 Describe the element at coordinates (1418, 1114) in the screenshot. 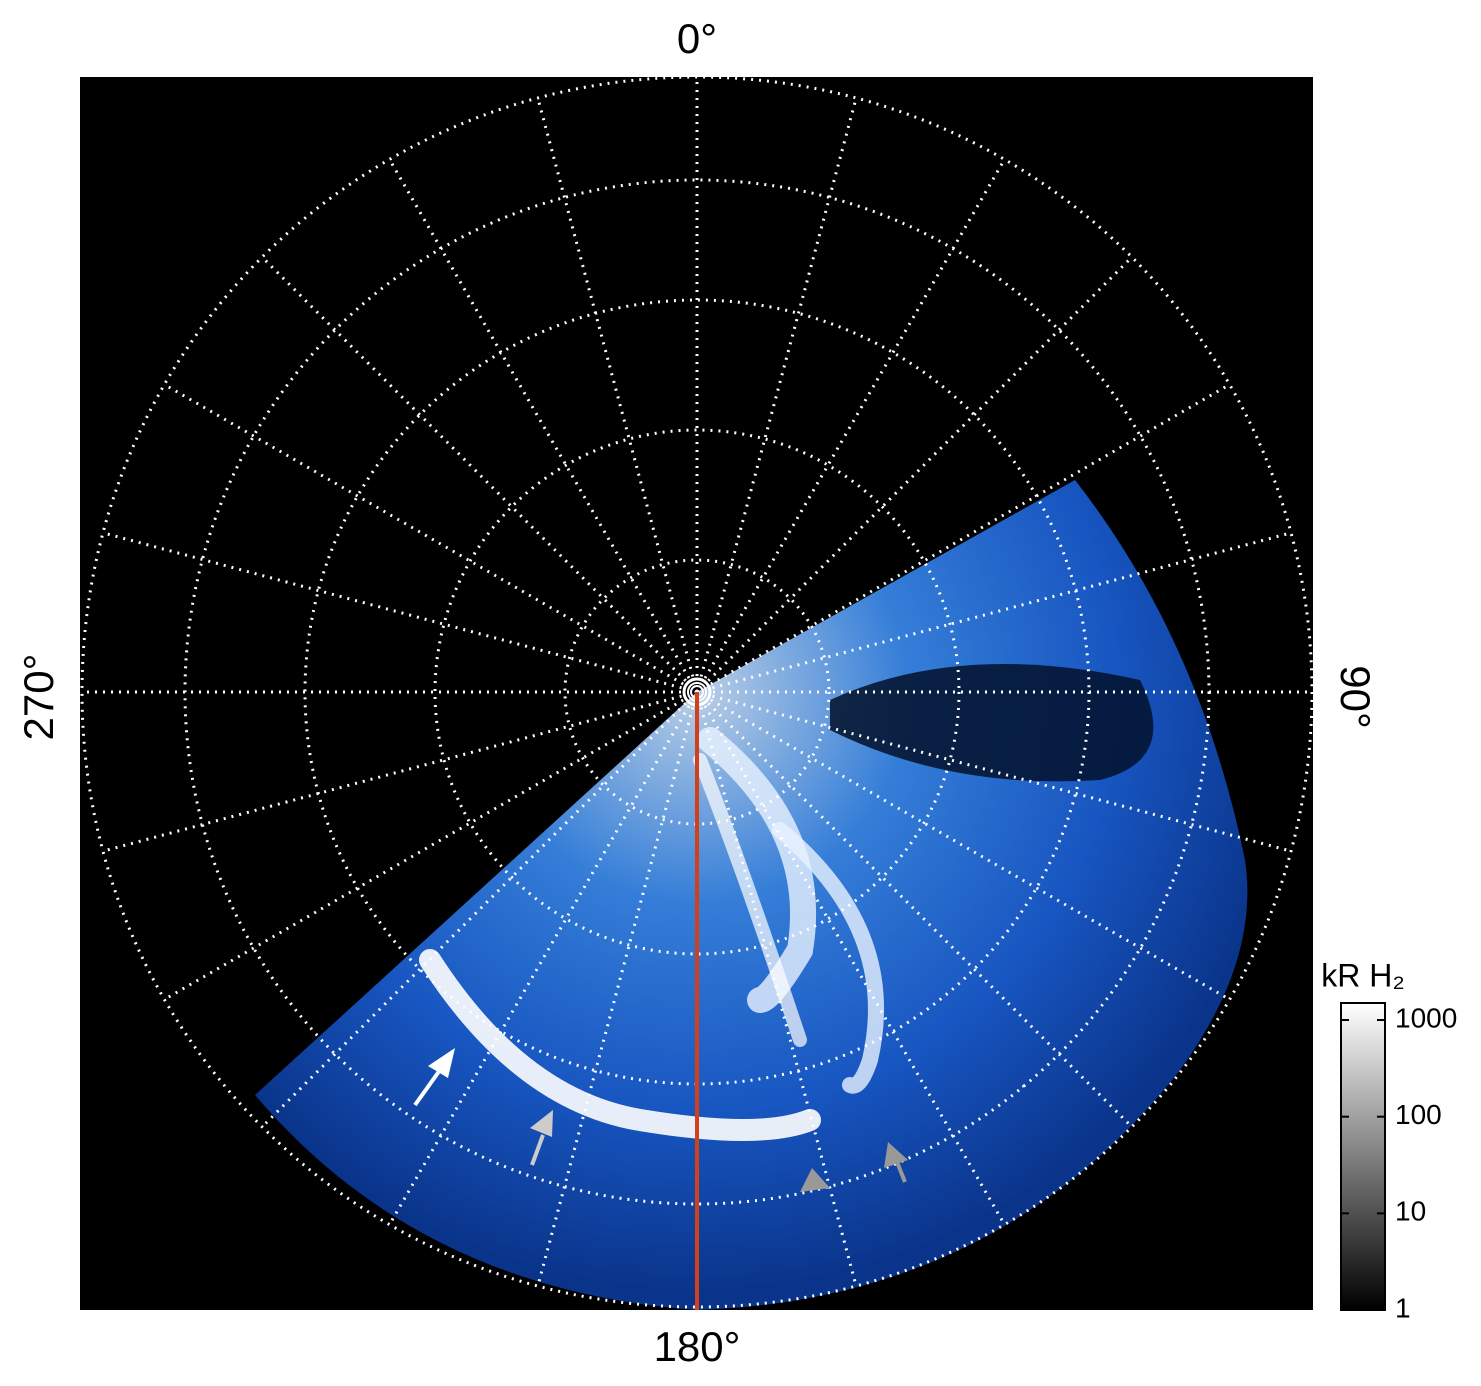

I see `colorbar-tick-label: 100` at that location.